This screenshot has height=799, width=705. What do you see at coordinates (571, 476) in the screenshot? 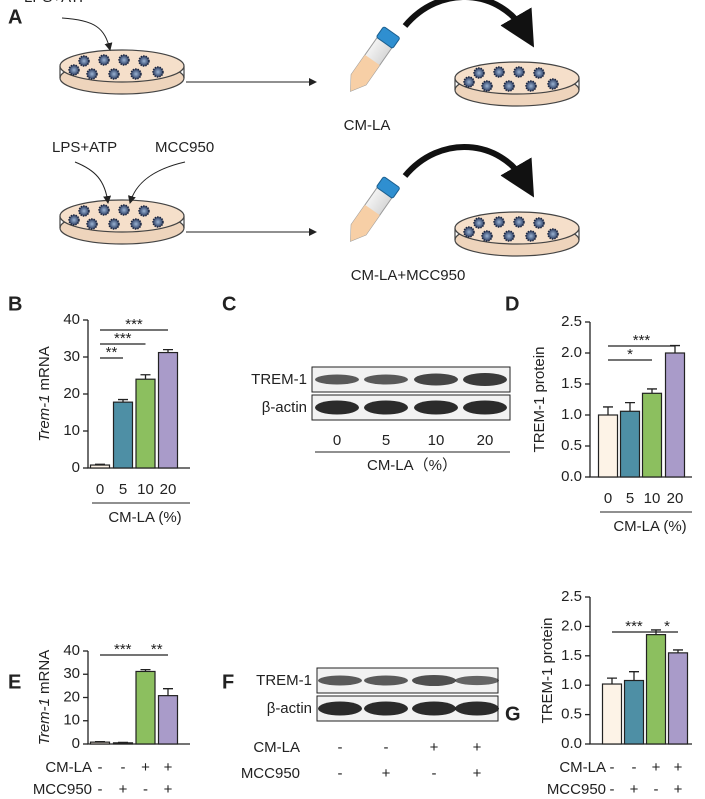
I see `y-tick-label: 0.0` at bounding box center [571, 476].